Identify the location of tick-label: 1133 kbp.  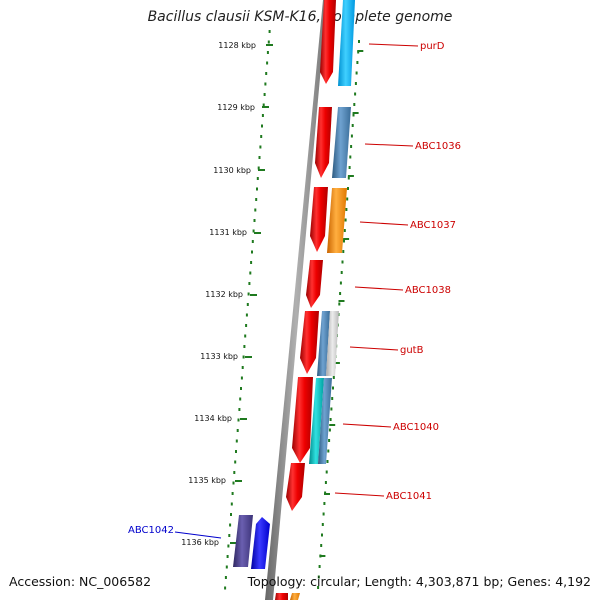
(219, 356).